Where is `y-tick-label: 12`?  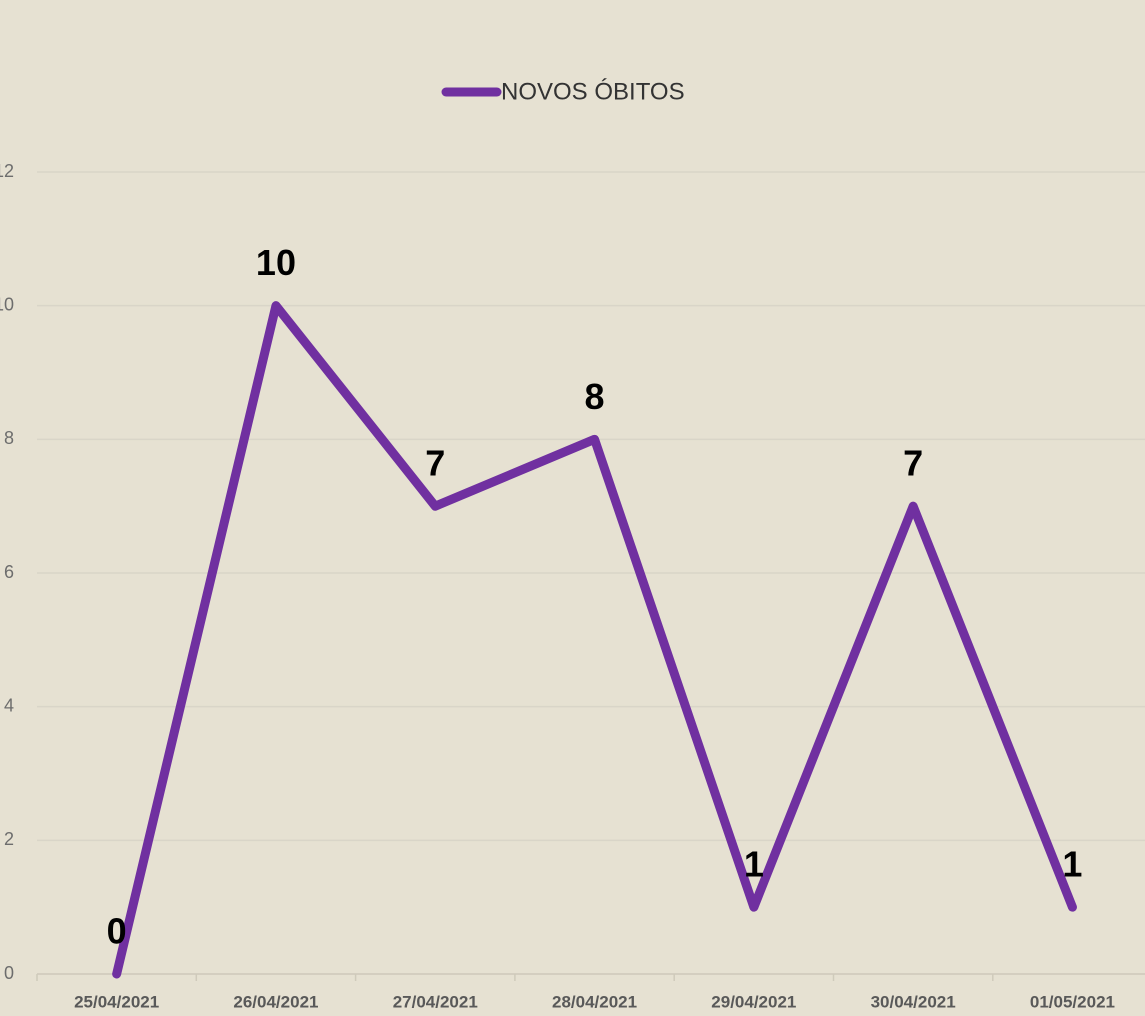
y-tick-label: 12 is located at coordinates (7, 171).